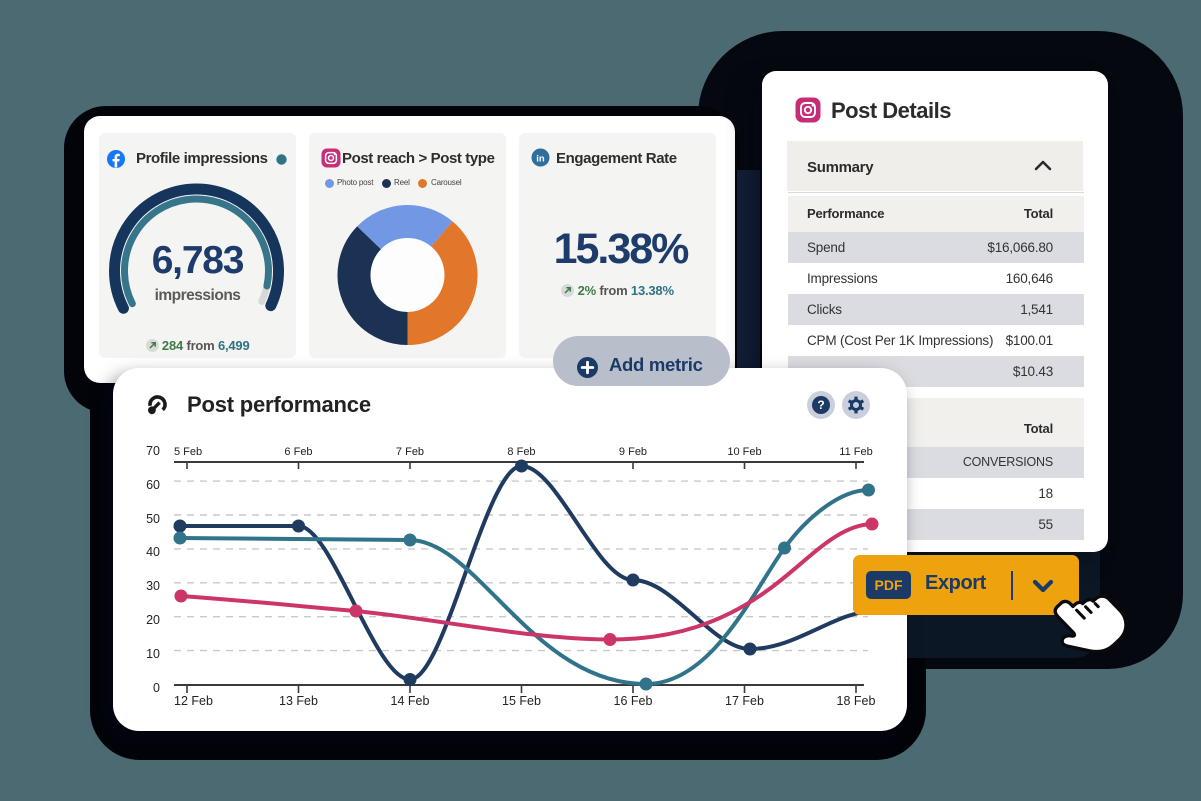 The height and width of the screenshot is (801, 1201). Describe the element at coordinates (153, 620) in the screenshot. I see `svg-text: 20` at that location.